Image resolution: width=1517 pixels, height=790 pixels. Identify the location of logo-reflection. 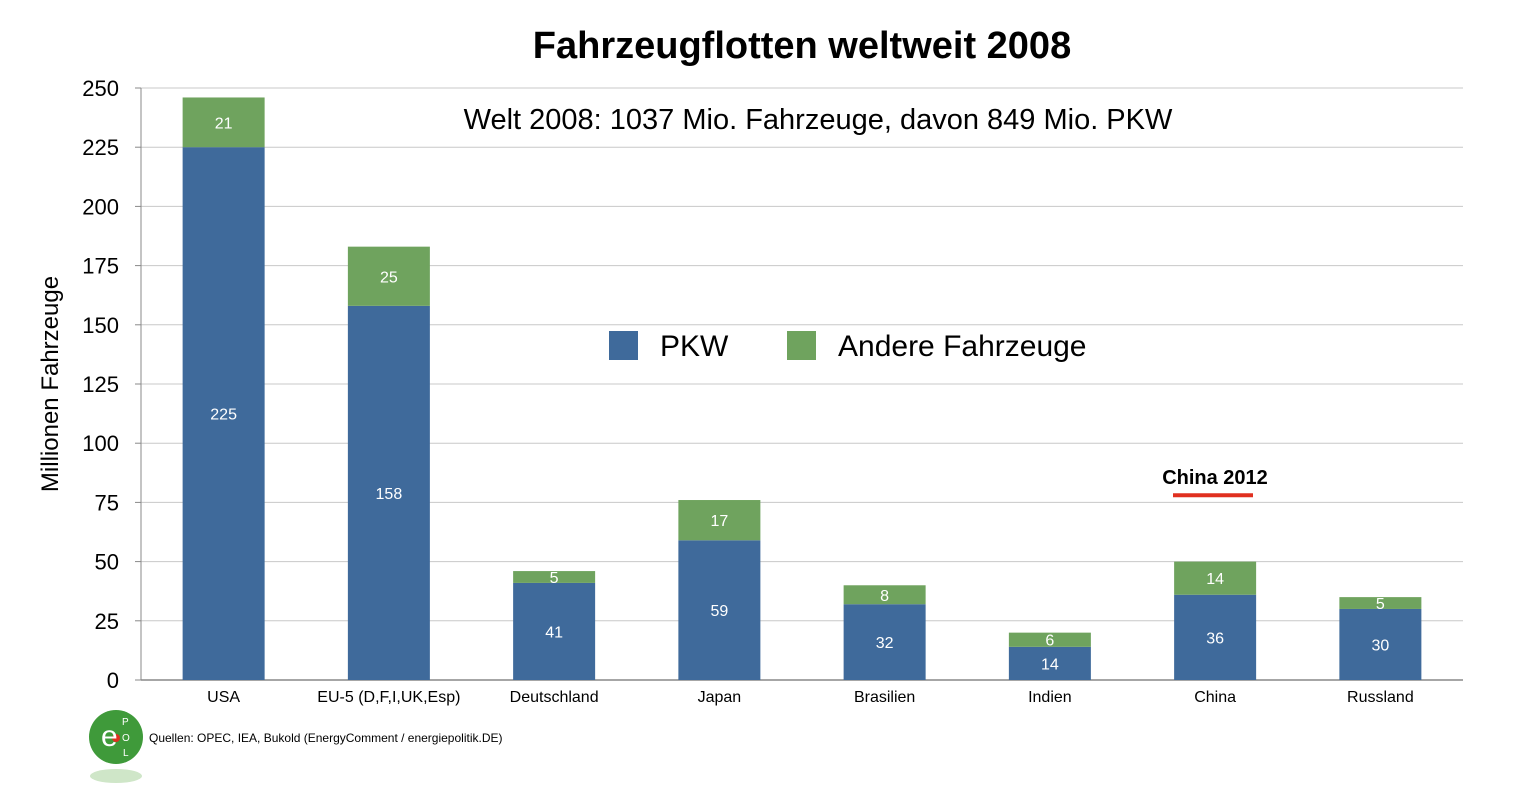
(116, 776).